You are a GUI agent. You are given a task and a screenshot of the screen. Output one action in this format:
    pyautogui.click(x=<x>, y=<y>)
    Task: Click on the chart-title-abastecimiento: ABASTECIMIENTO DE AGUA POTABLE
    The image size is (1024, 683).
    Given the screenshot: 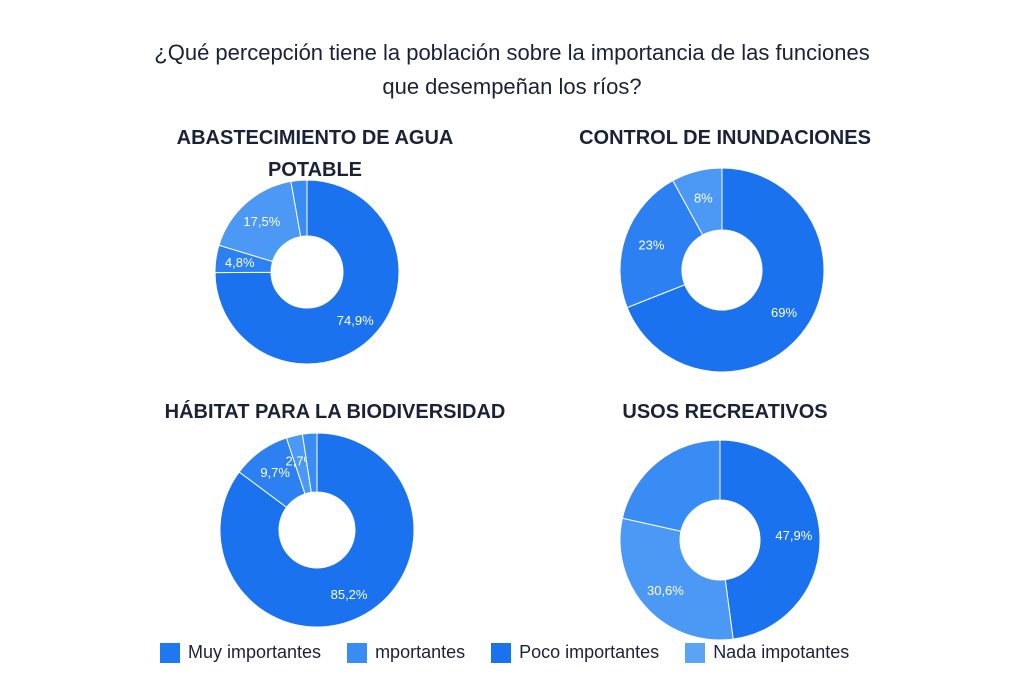 What is the action you would take?
    pyautogui.click(x=315, y=154)
    